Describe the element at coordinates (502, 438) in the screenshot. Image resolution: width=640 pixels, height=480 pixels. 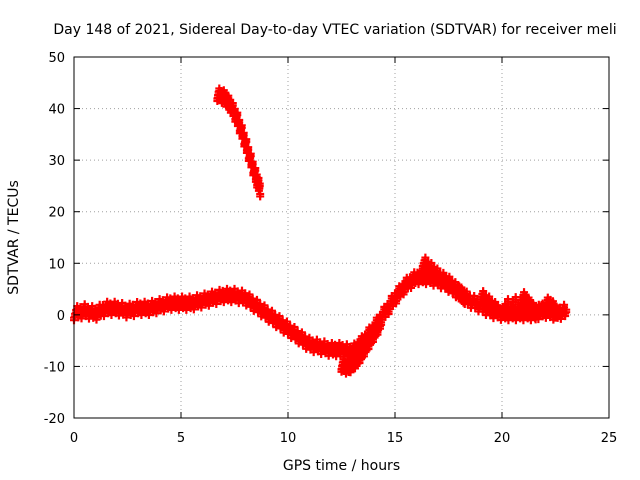
I see `x-tick-label: 20` at that location.